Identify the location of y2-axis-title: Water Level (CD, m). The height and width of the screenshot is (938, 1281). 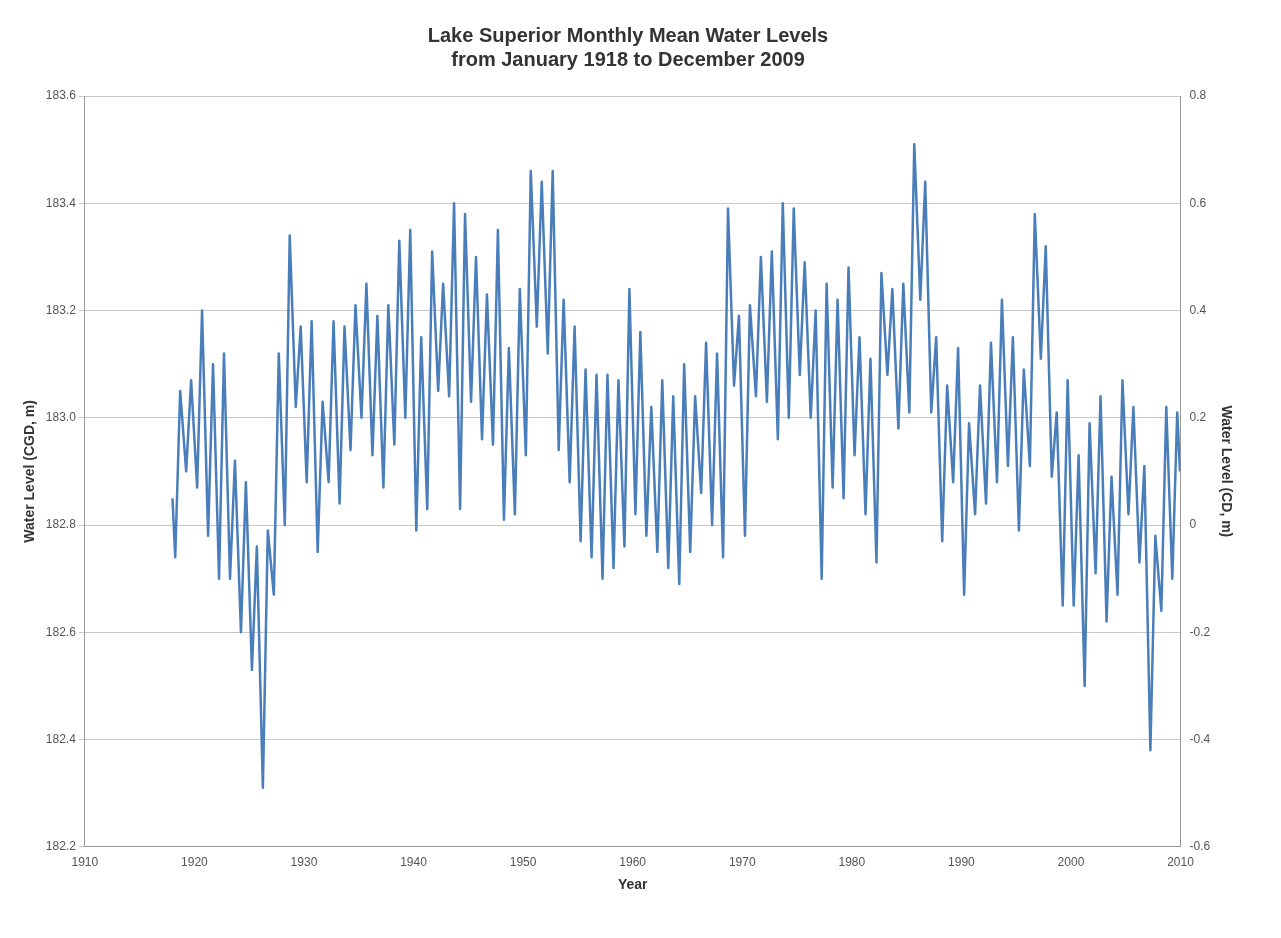
(1226, 471).